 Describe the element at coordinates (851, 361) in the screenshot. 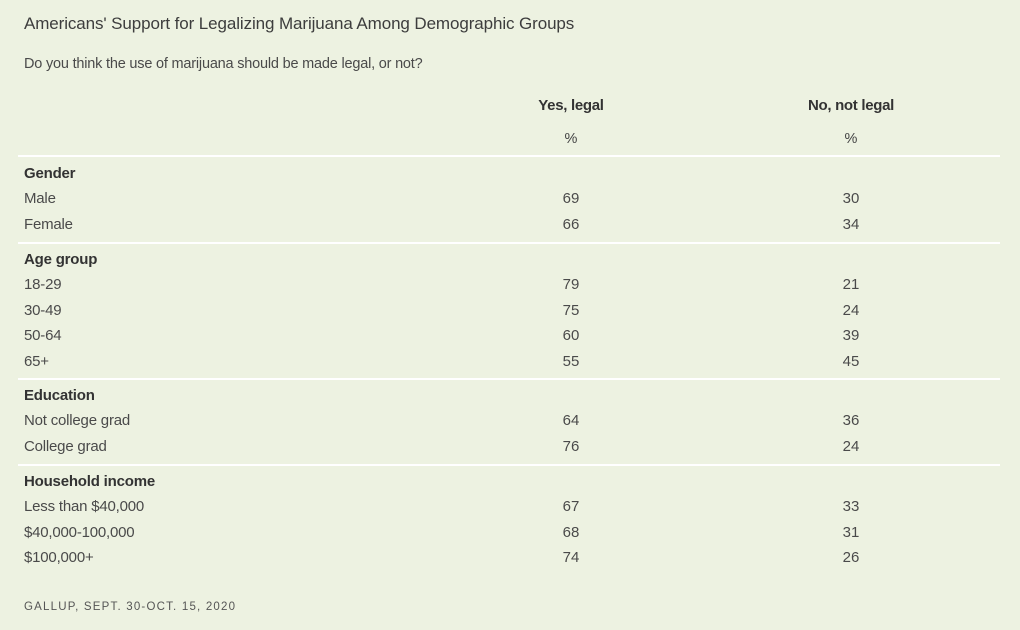

I see `not-legal-value: 45` at that location.